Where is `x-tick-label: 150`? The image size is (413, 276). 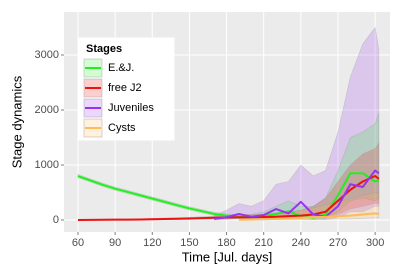 x-tick-label: 150 is located at coordinates (189, 243).